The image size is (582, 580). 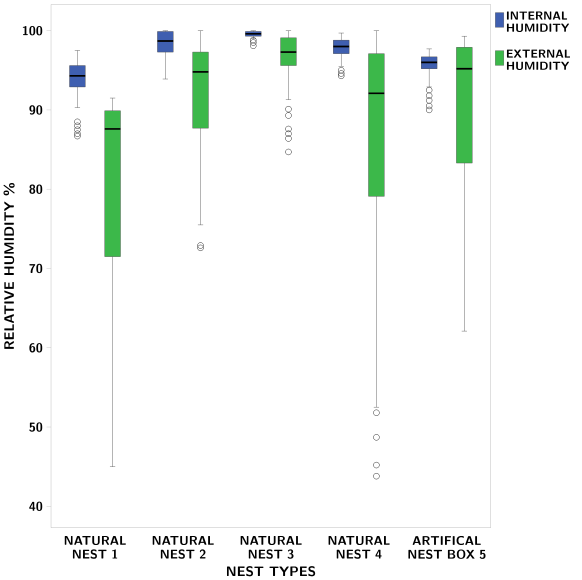 I want to click on x-tick-label: NATURAL NEST 4, so click(x=359, y=547).